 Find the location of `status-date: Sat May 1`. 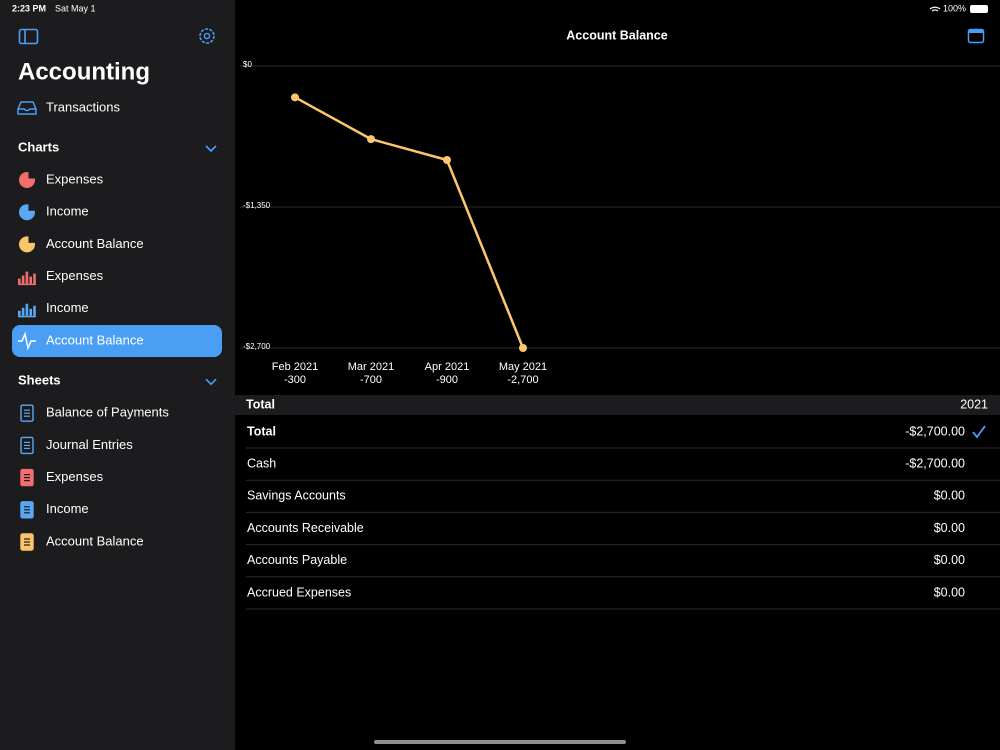

status-date: Sat May 1 is located at coordinates (75, 8).